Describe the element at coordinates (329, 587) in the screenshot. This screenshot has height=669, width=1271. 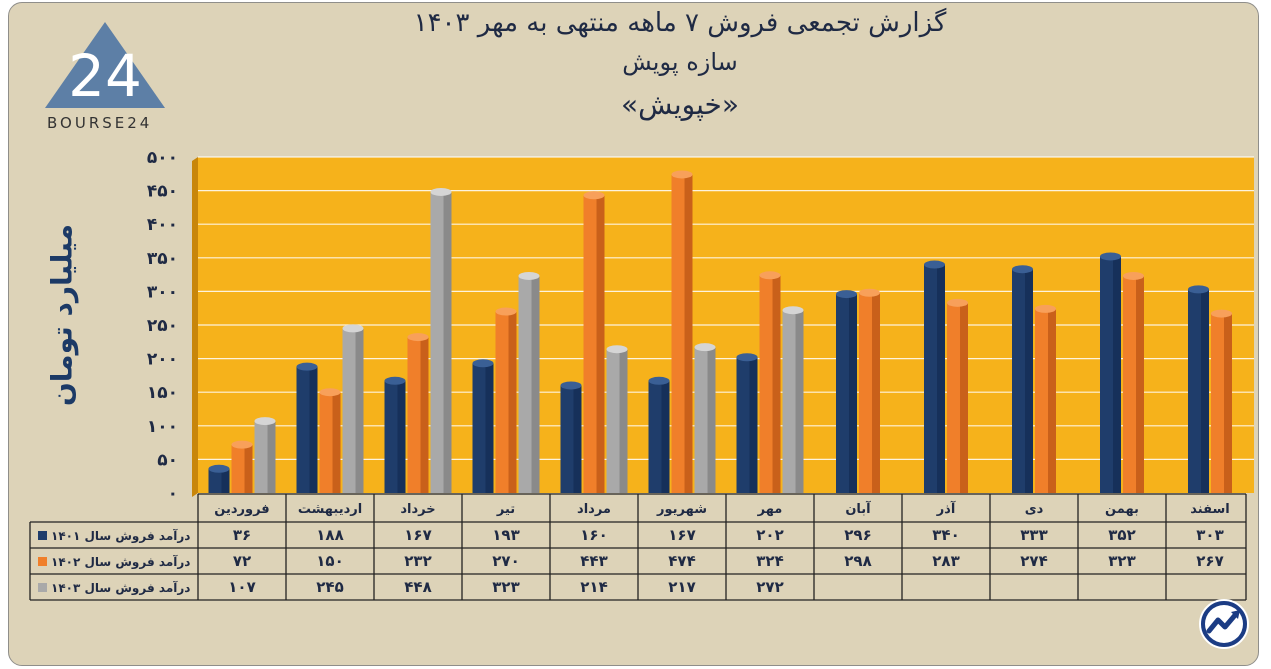
I see `table-value: ۲۴۵` at that location.